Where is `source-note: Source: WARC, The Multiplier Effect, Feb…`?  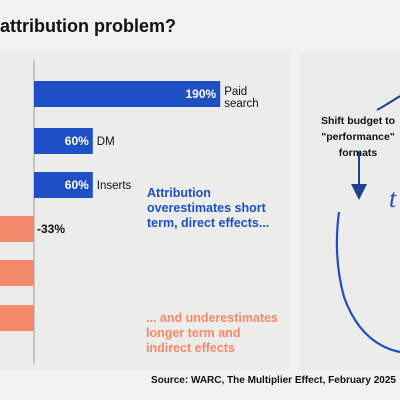
source-note: Source: WARC, The Multiplier Effect, Feb… is located at coordinates (273, 380).